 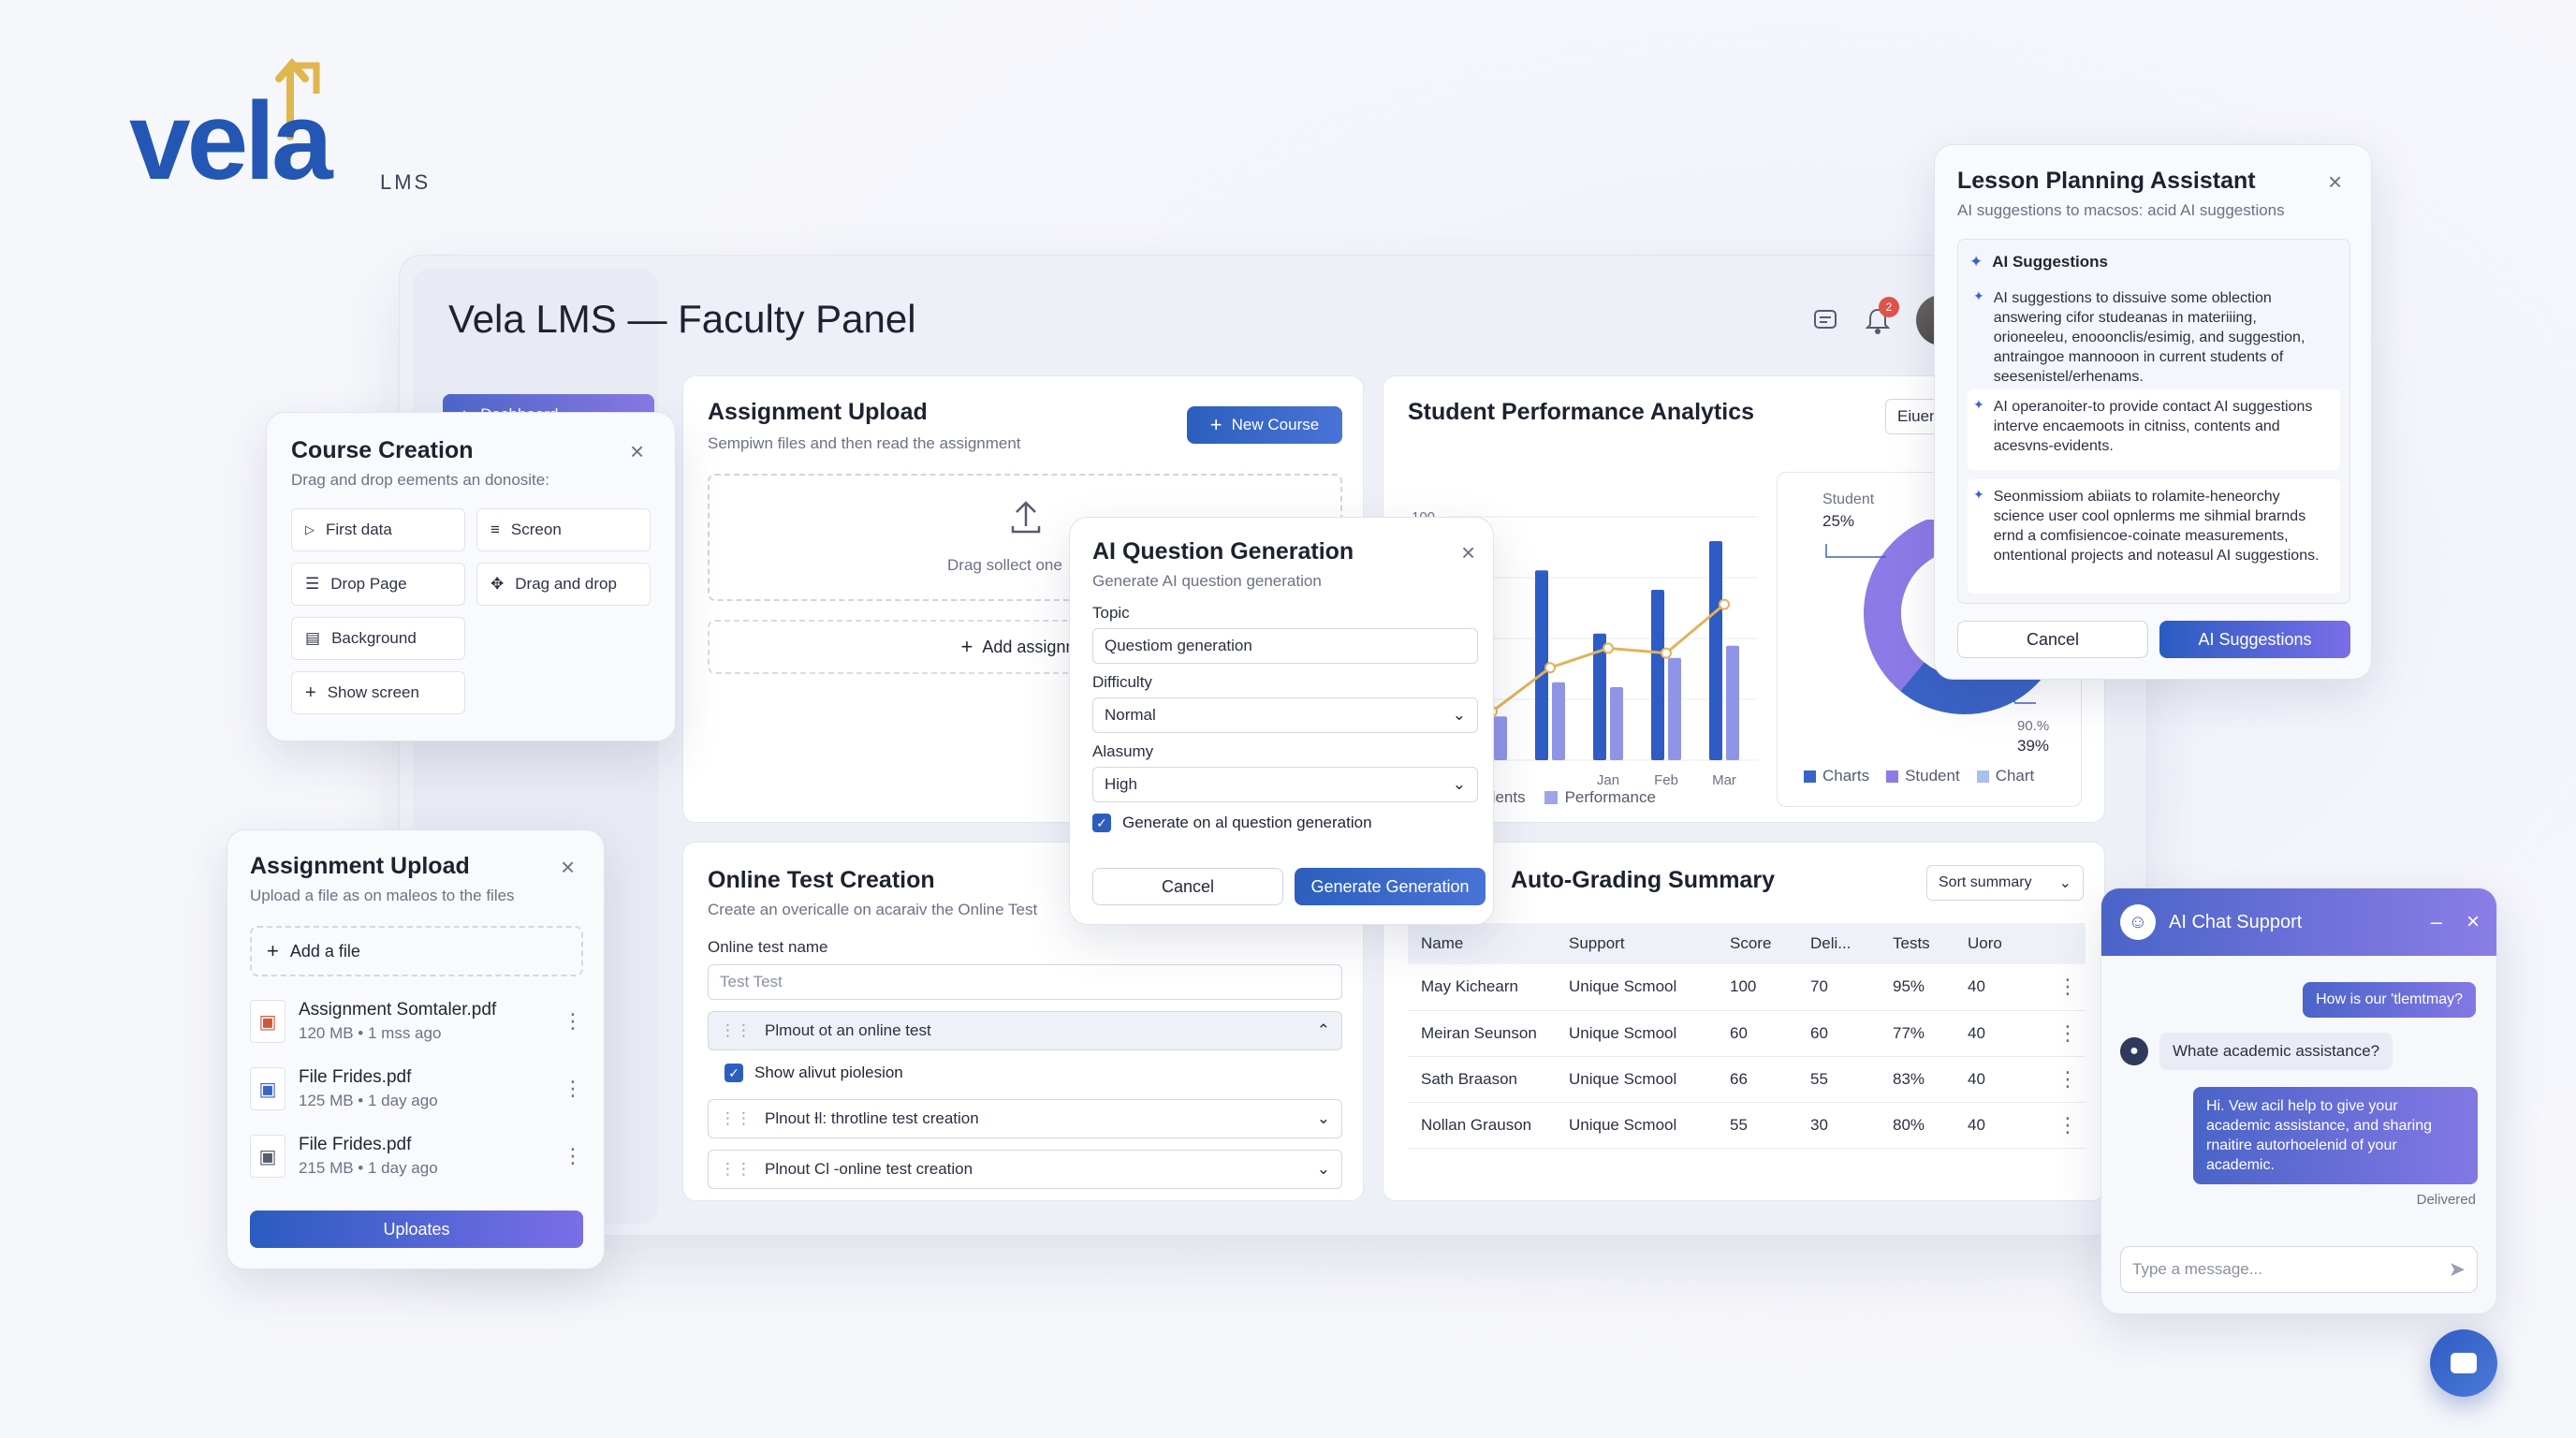 What do you see at coordinates (1911, 943) in the screenshot?
I see `col-tests: Tests` at bounding box center [1911, 943].